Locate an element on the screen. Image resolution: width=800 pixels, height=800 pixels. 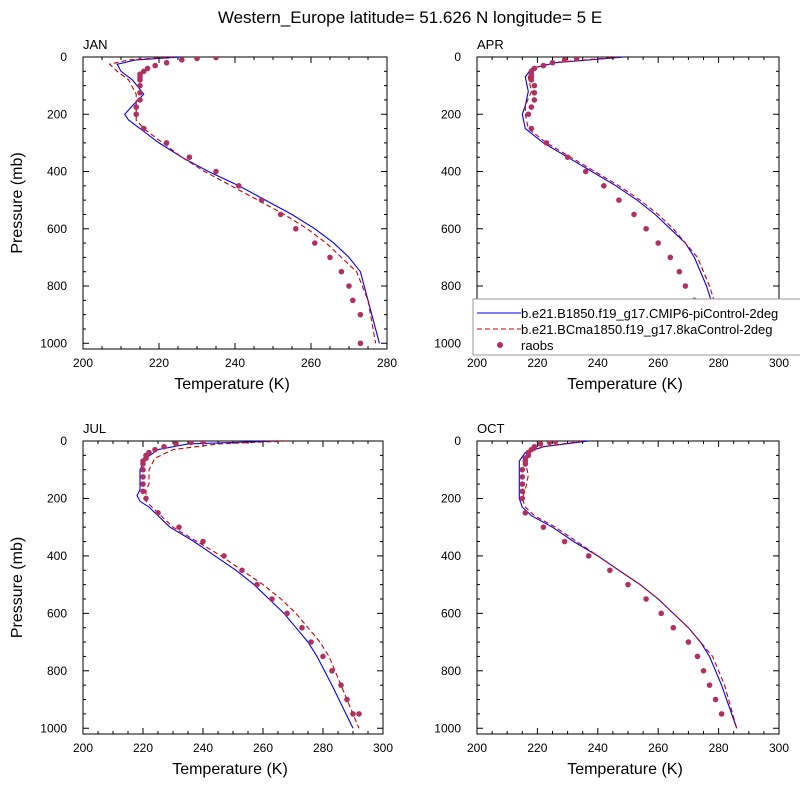
y-axis-label: Pressure (mb) is located at coordinates (17, 587).